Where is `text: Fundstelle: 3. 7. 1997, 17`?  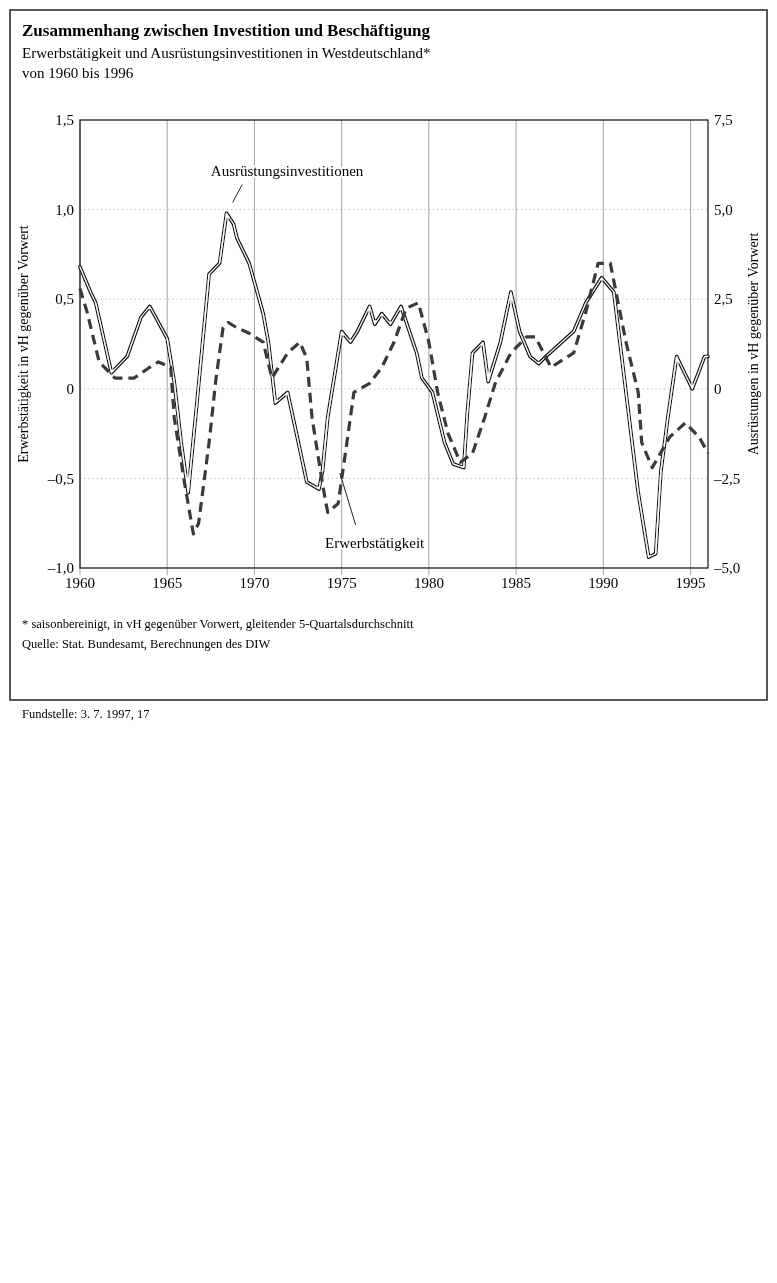 text: Fundstelle: 3. 7. 1997, 17 is located at coordinates (86, 714).